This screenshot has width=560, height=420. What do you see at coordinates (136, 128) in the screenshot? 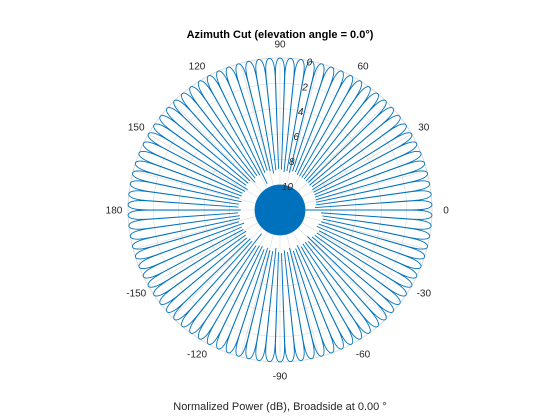
I see `theta-tick-label: 150` at bounding box center [136, 128].